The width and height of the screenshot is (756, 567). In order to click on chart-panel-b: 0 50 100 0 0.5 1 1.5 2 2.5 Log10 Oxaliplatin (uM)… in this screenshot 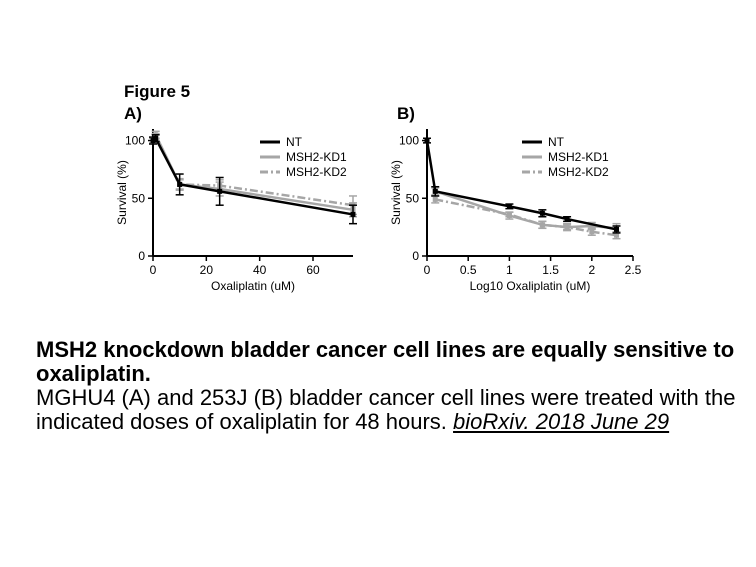, I will do `click(515, 211)`.